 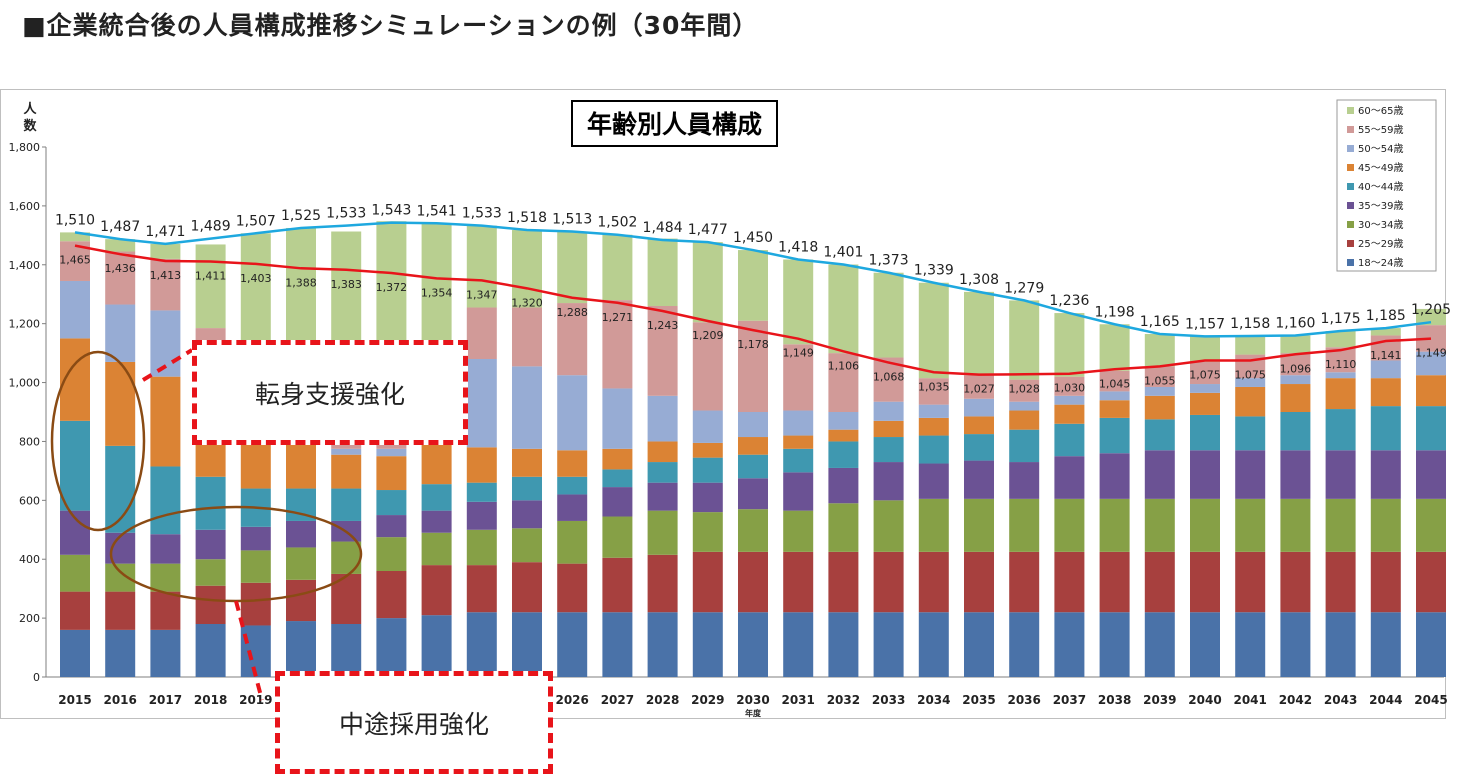 I want to click on bar-segment-60-65-2036, so click(x=1024, y=340).